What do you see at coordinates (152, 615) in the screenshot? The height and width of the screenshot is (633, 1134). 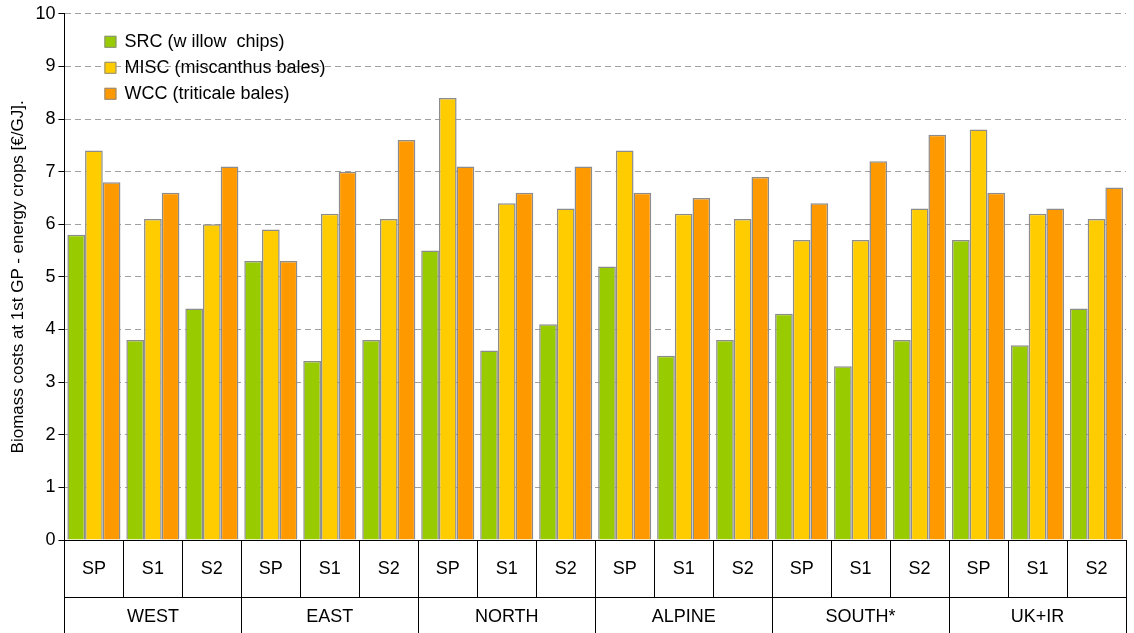 I see `text: WEST` at bounding box center [152, 615].